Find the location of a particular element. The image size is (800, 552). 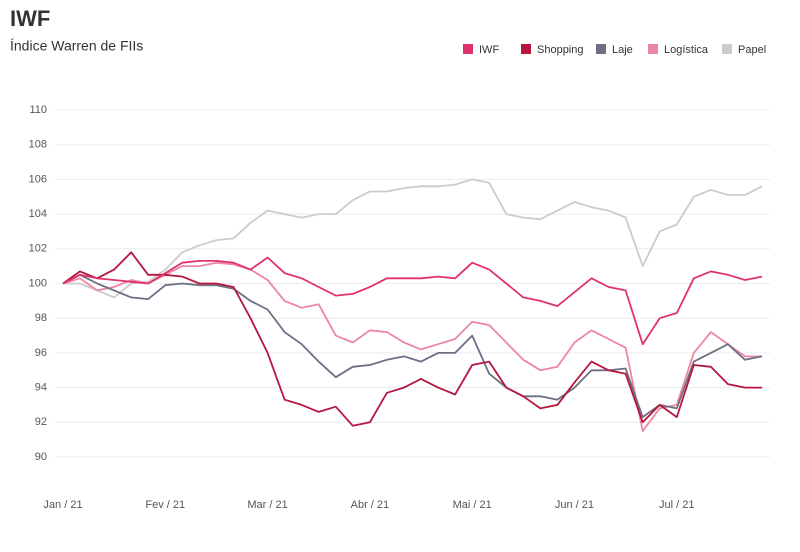

y-tick-label: 110 is located at coordinates (38, 110).